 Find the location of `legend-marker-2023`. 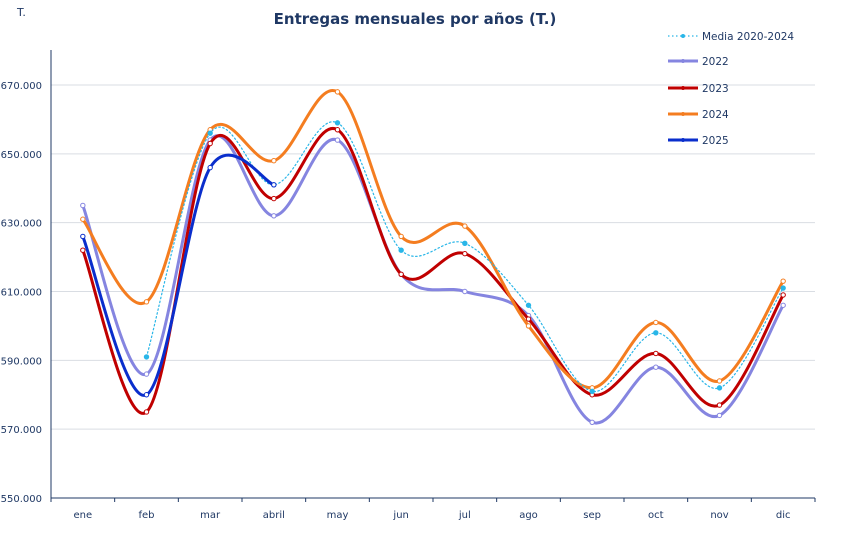

legend-marker-2023 is located at coordinates (683, 88).